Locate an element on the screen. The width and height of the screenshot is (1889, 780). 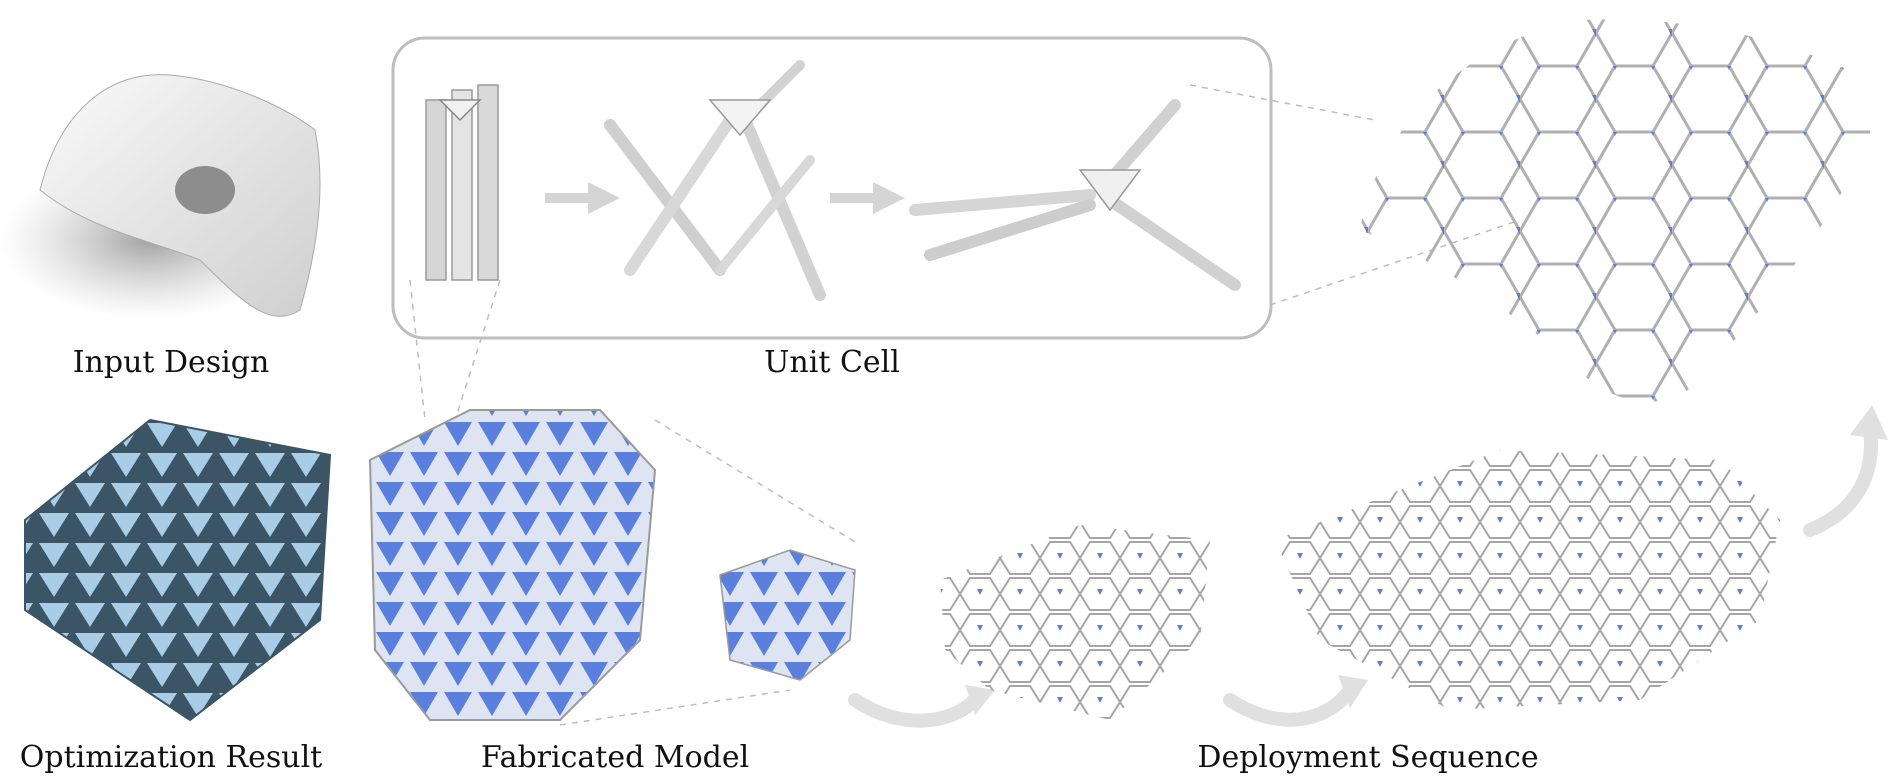
caption-deployment-sequence: Deployment Sequence is located at coordinates (1368, 757).